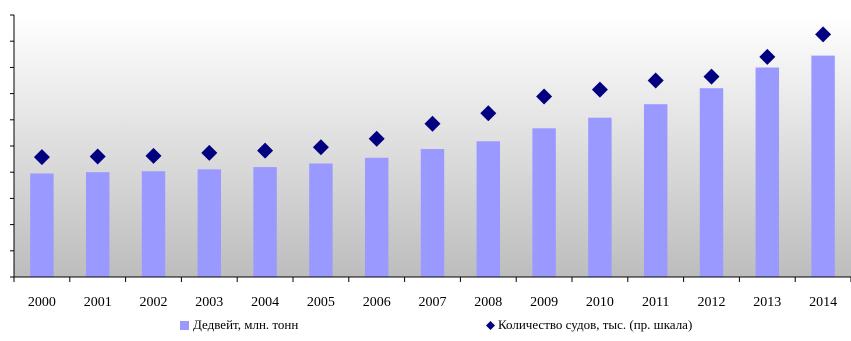 Image resolution: width=851 pixels, height=341 pixels. What do you see at coordinates (209, 302) in the screenshot?
I see `x-tick-label-2003: 2003` at bounding box center [209, 302].